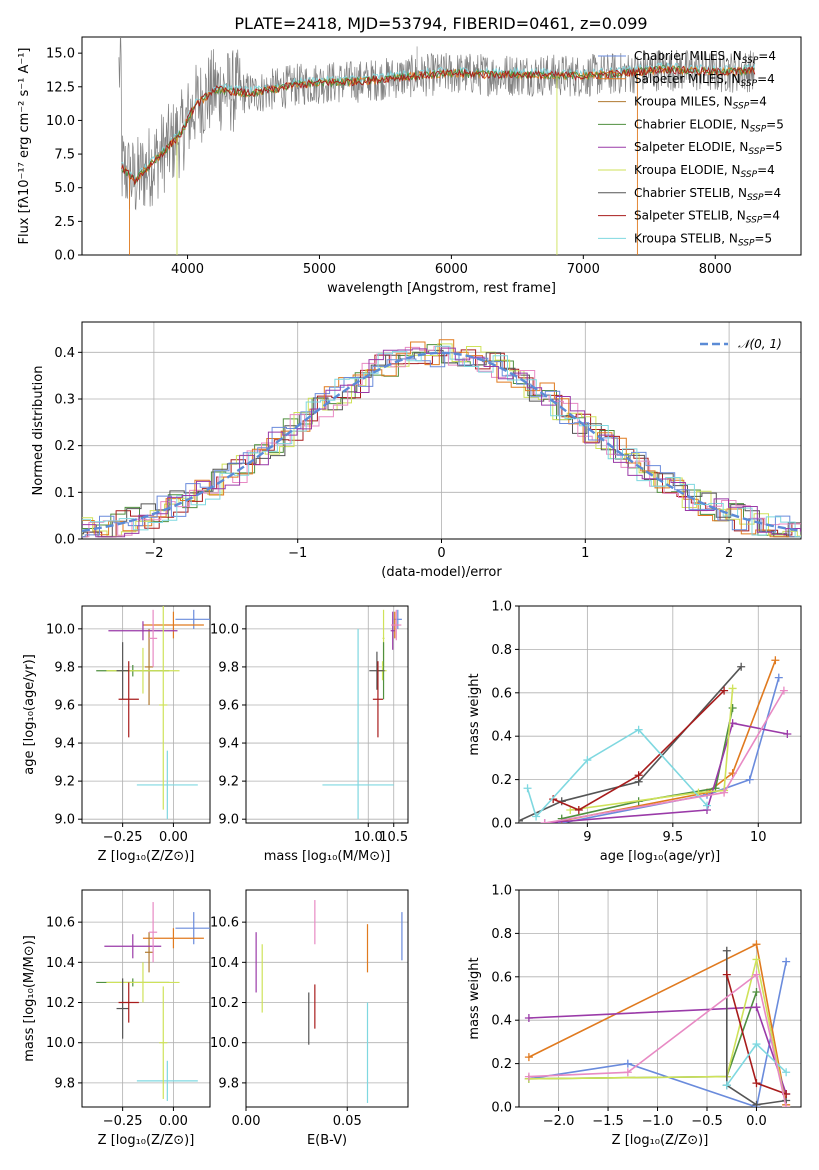 The image size is (819, 1170). I want to click on legend-entry: Chabrier MILES, NSSP=4, so click(705, 57).